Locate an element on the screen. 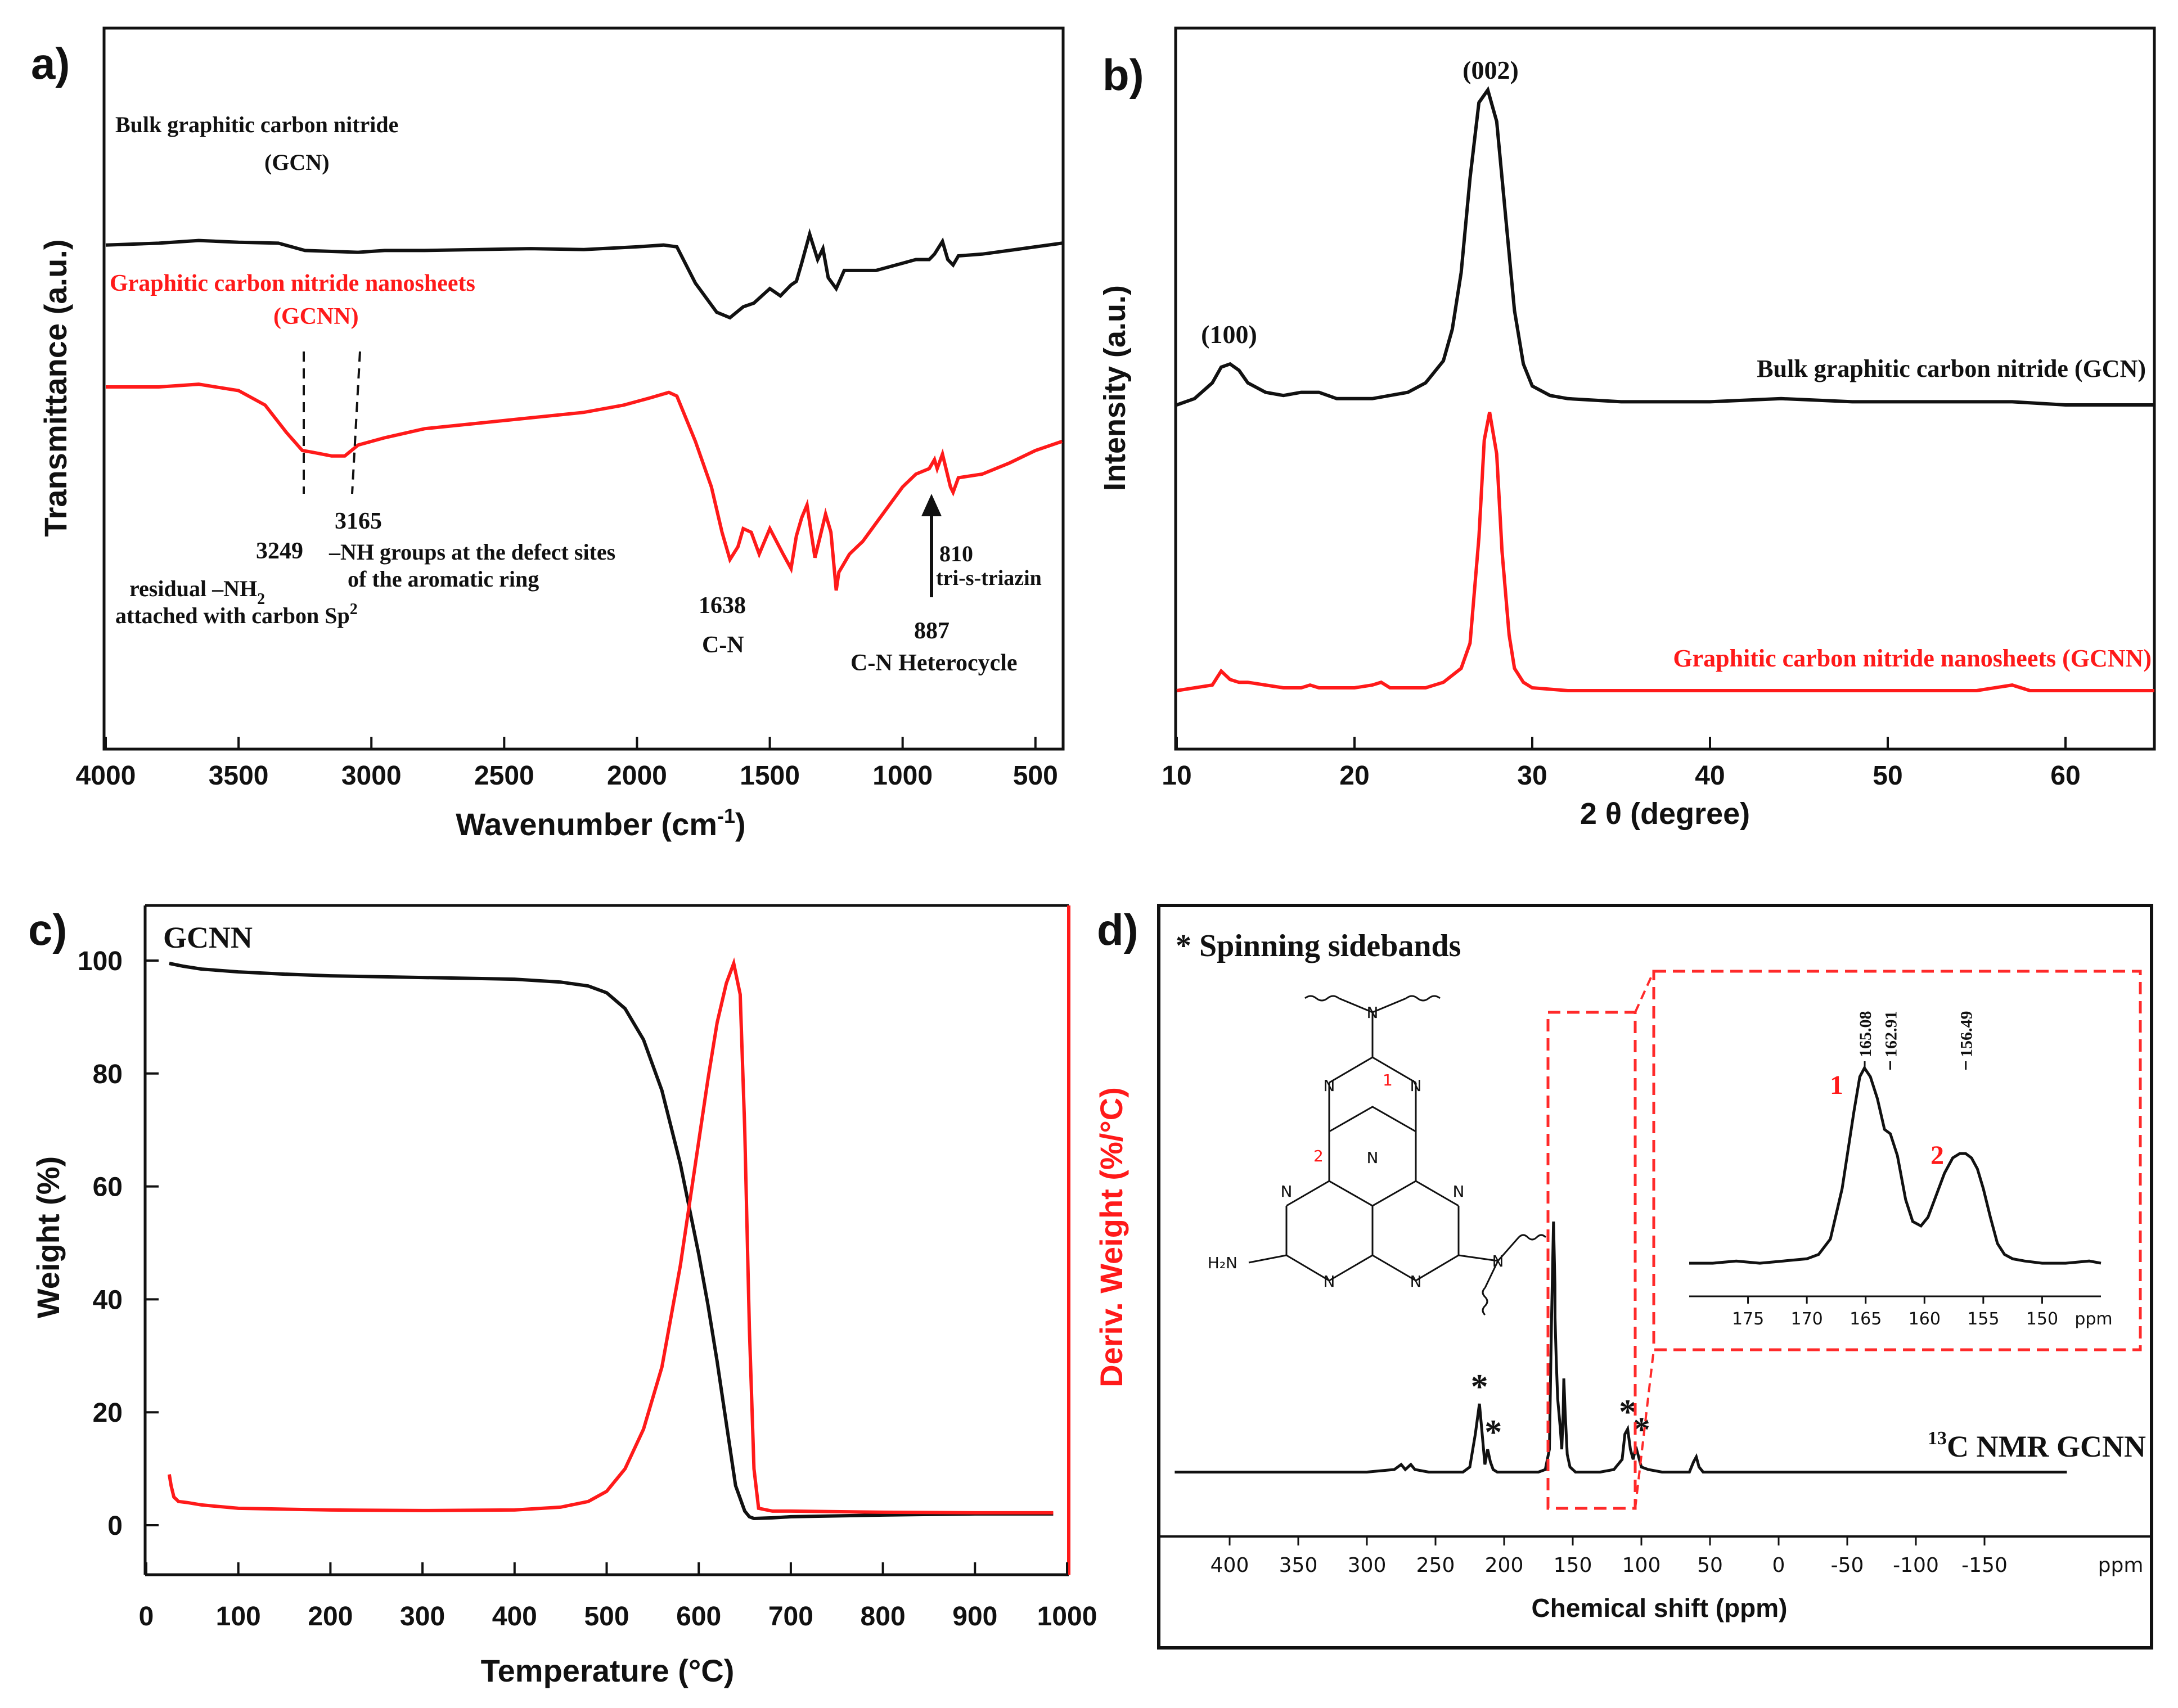 The image size is (2178, 1708). panel-d-x-tick-label: -50 is located at coordinates (1847, 1566).